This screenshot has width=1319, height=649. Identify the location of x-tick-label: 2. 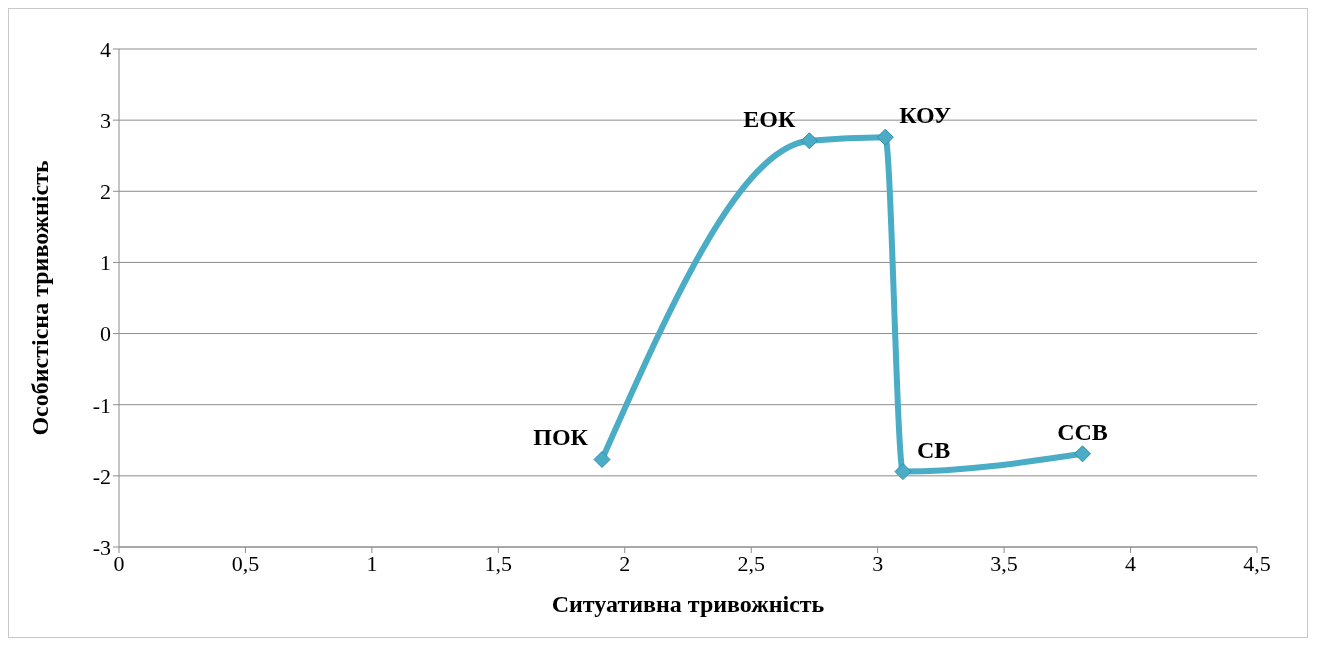
(625, 563).